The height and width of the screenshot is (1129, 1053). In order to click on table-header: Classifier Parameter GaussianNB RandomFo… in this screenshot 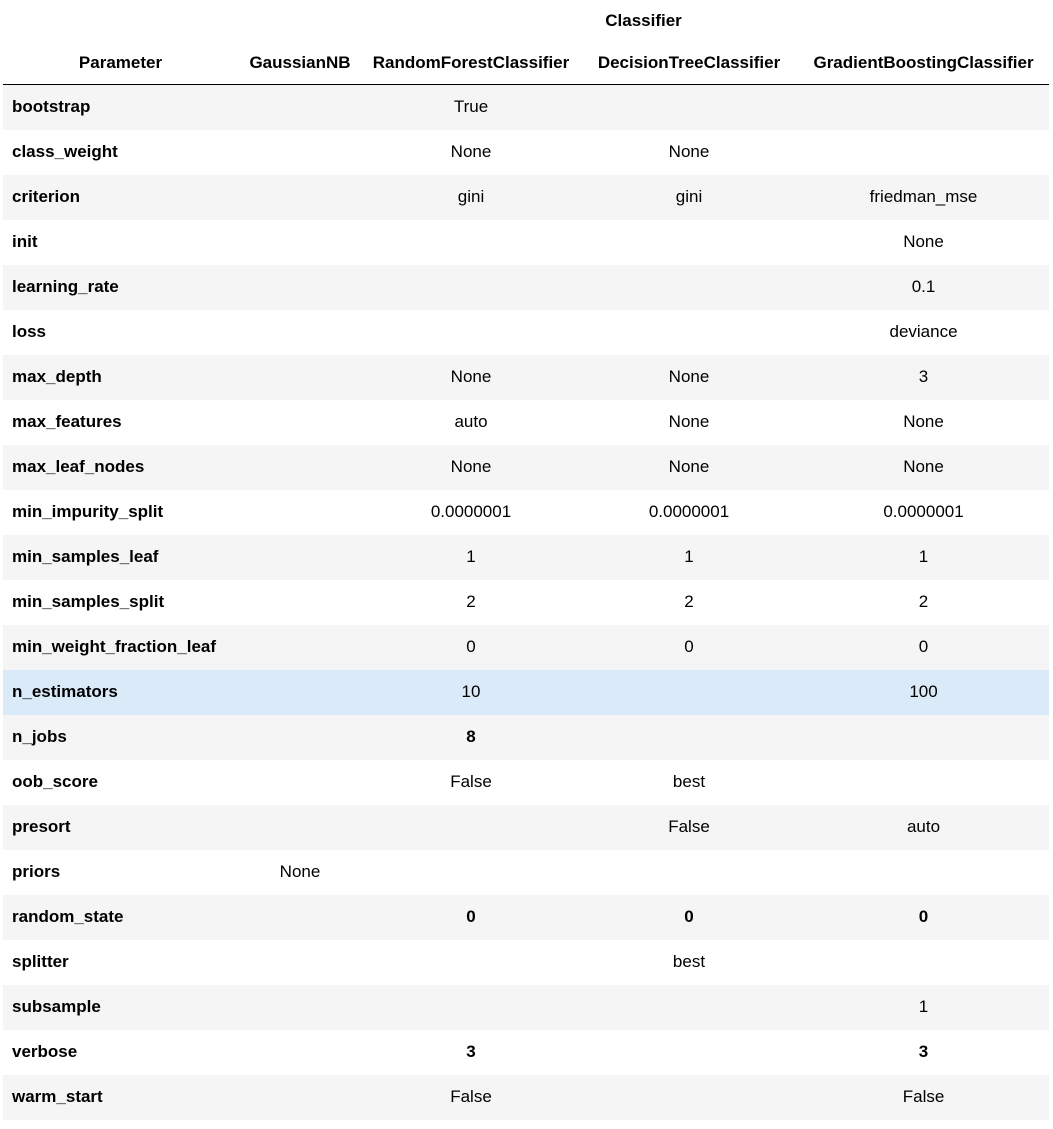, I will do `click(526, 42)`.